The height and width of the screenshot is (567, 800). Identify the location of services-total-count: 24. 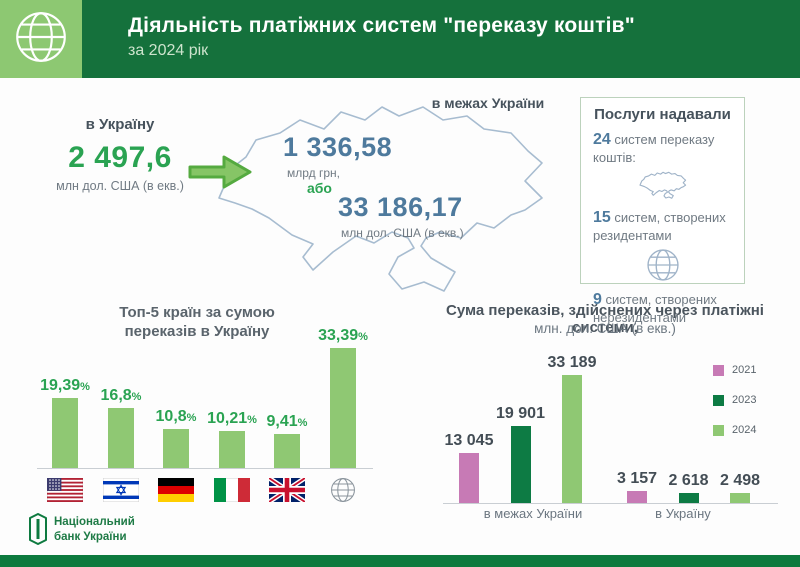
(602, 139).